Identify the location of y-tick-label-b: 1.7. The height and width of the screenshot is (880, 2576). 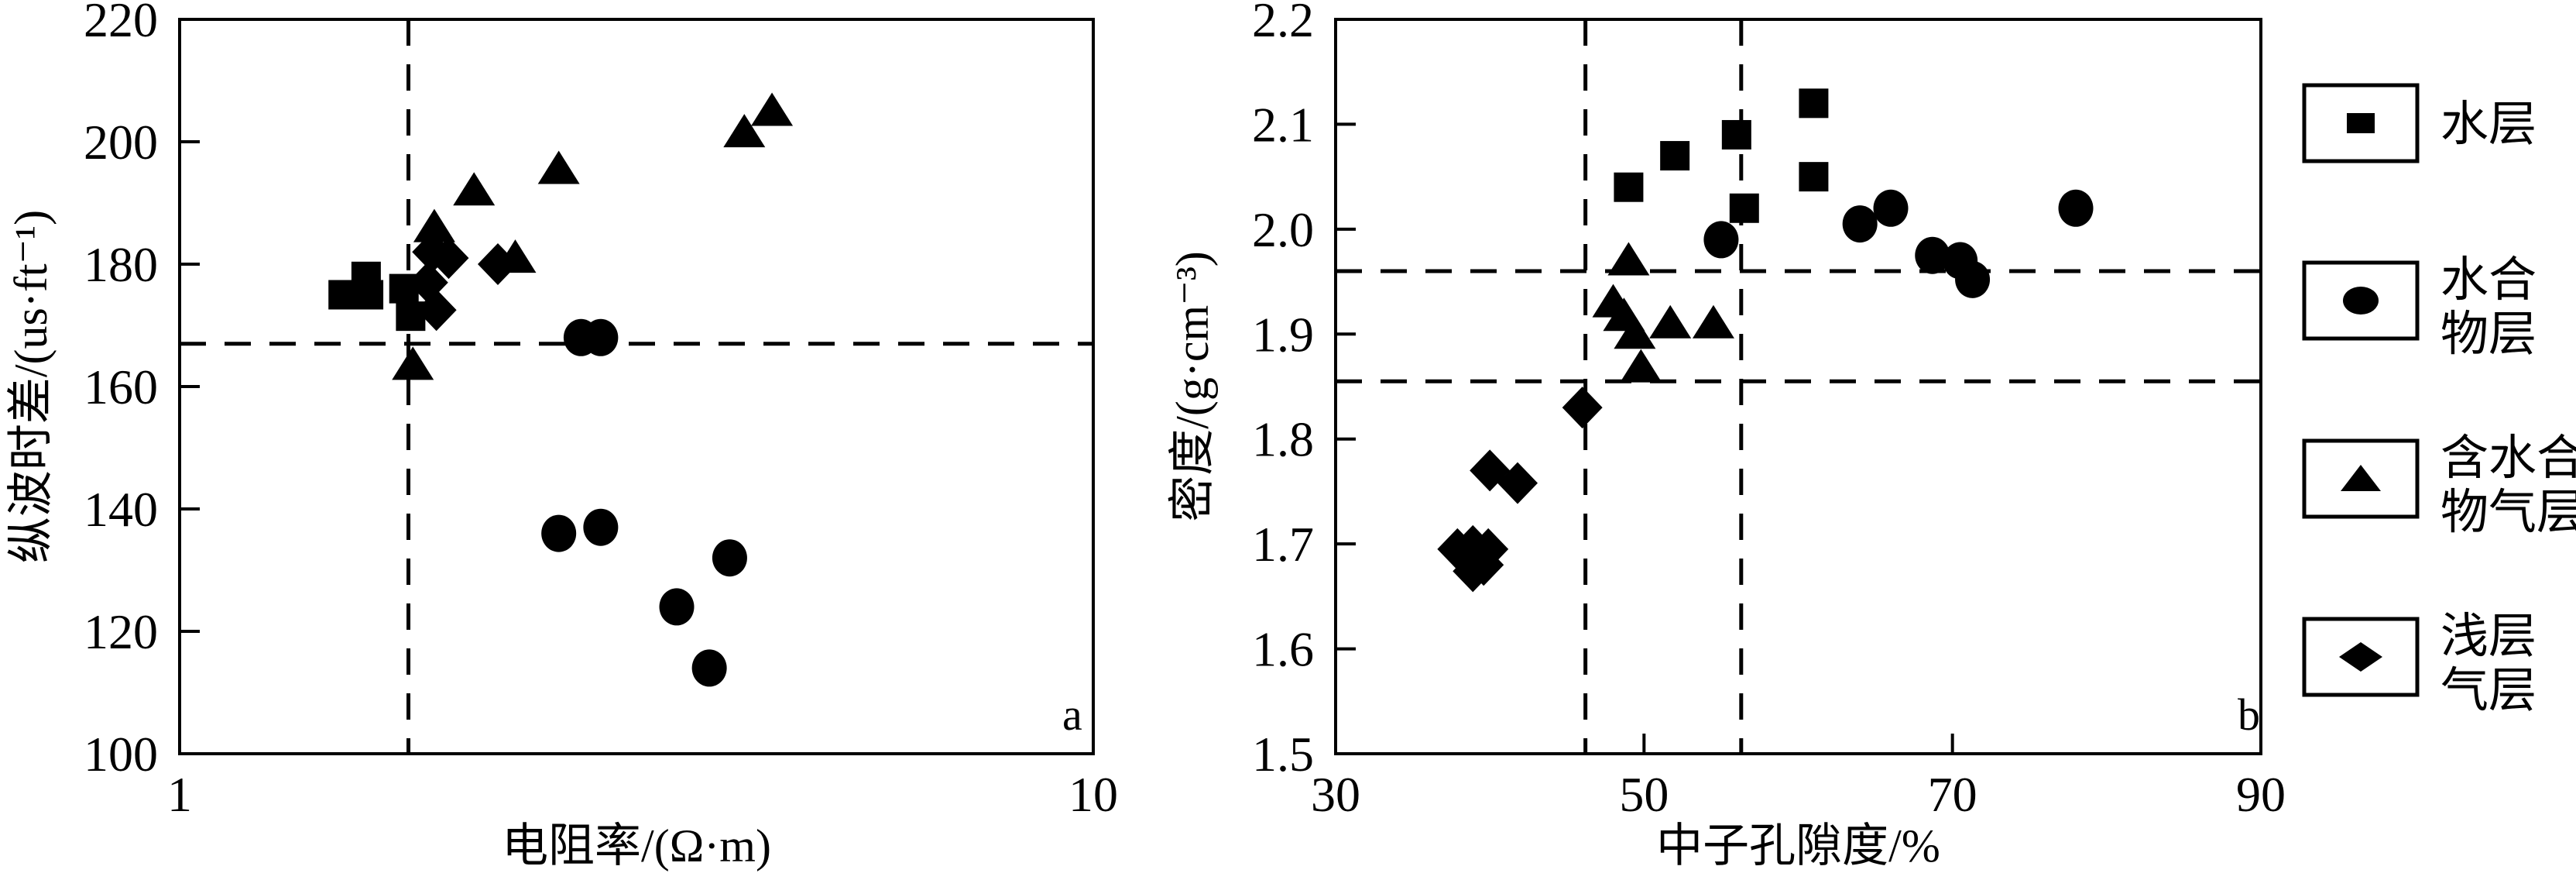
(1283, 544).